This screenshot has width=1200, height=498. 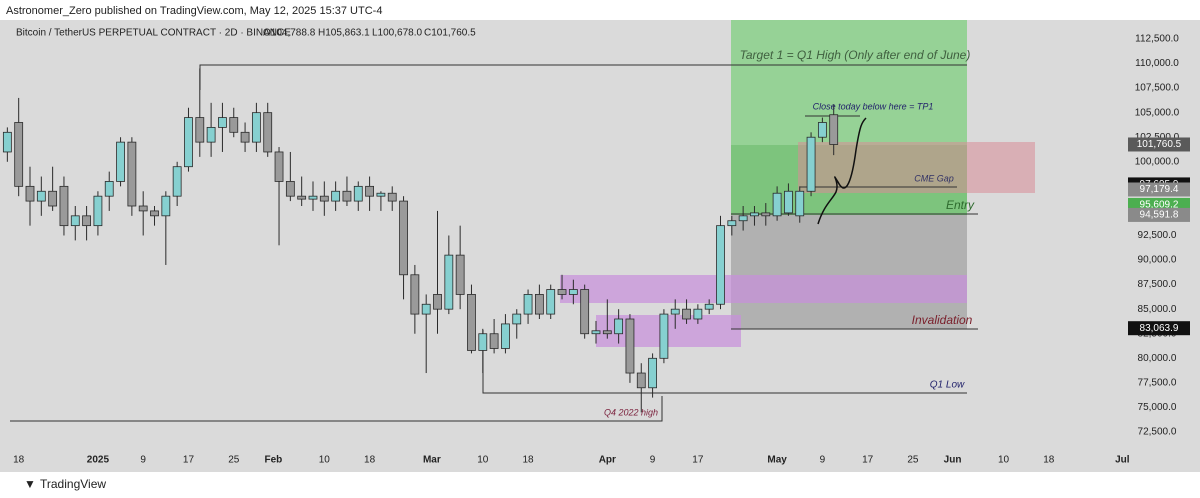 What do you see at coordinates (234, 460) in the screenshot?
I see `x-tick-label: 25` at bounding box center [234, 460].